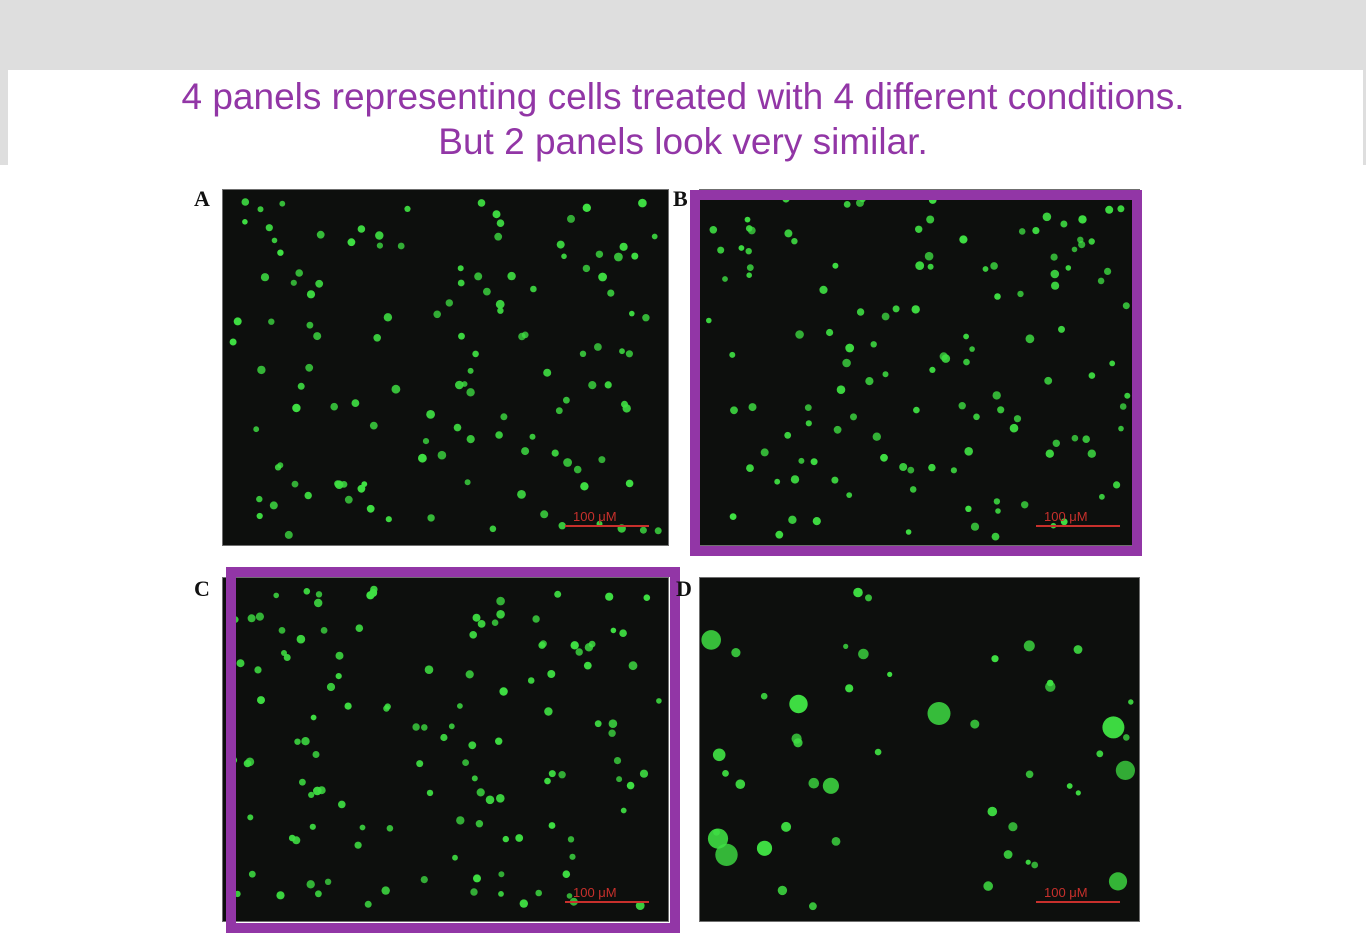  What do you see at coordinates (680, 198) in the screenshot?
I see `panel-b-label: B` at bounding box center [680, 198].